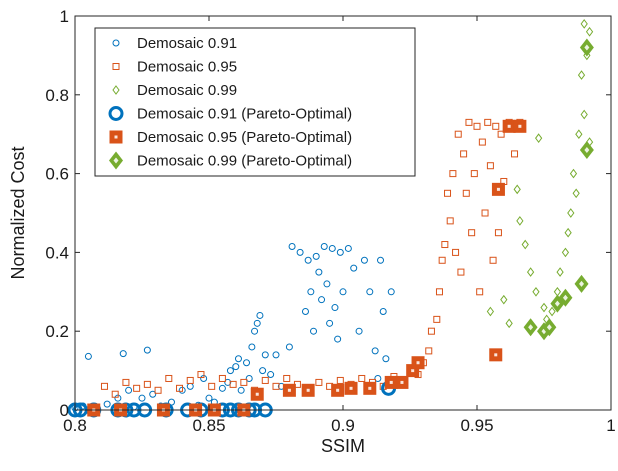 Image resolution: width=618 pixels, height=471 pixels. What do you see at coordinates (187, 90) in the screenshot?
I see `legend-label-demosaic-0-99: Demosaic 0.99` at bounding box center [187, 90].